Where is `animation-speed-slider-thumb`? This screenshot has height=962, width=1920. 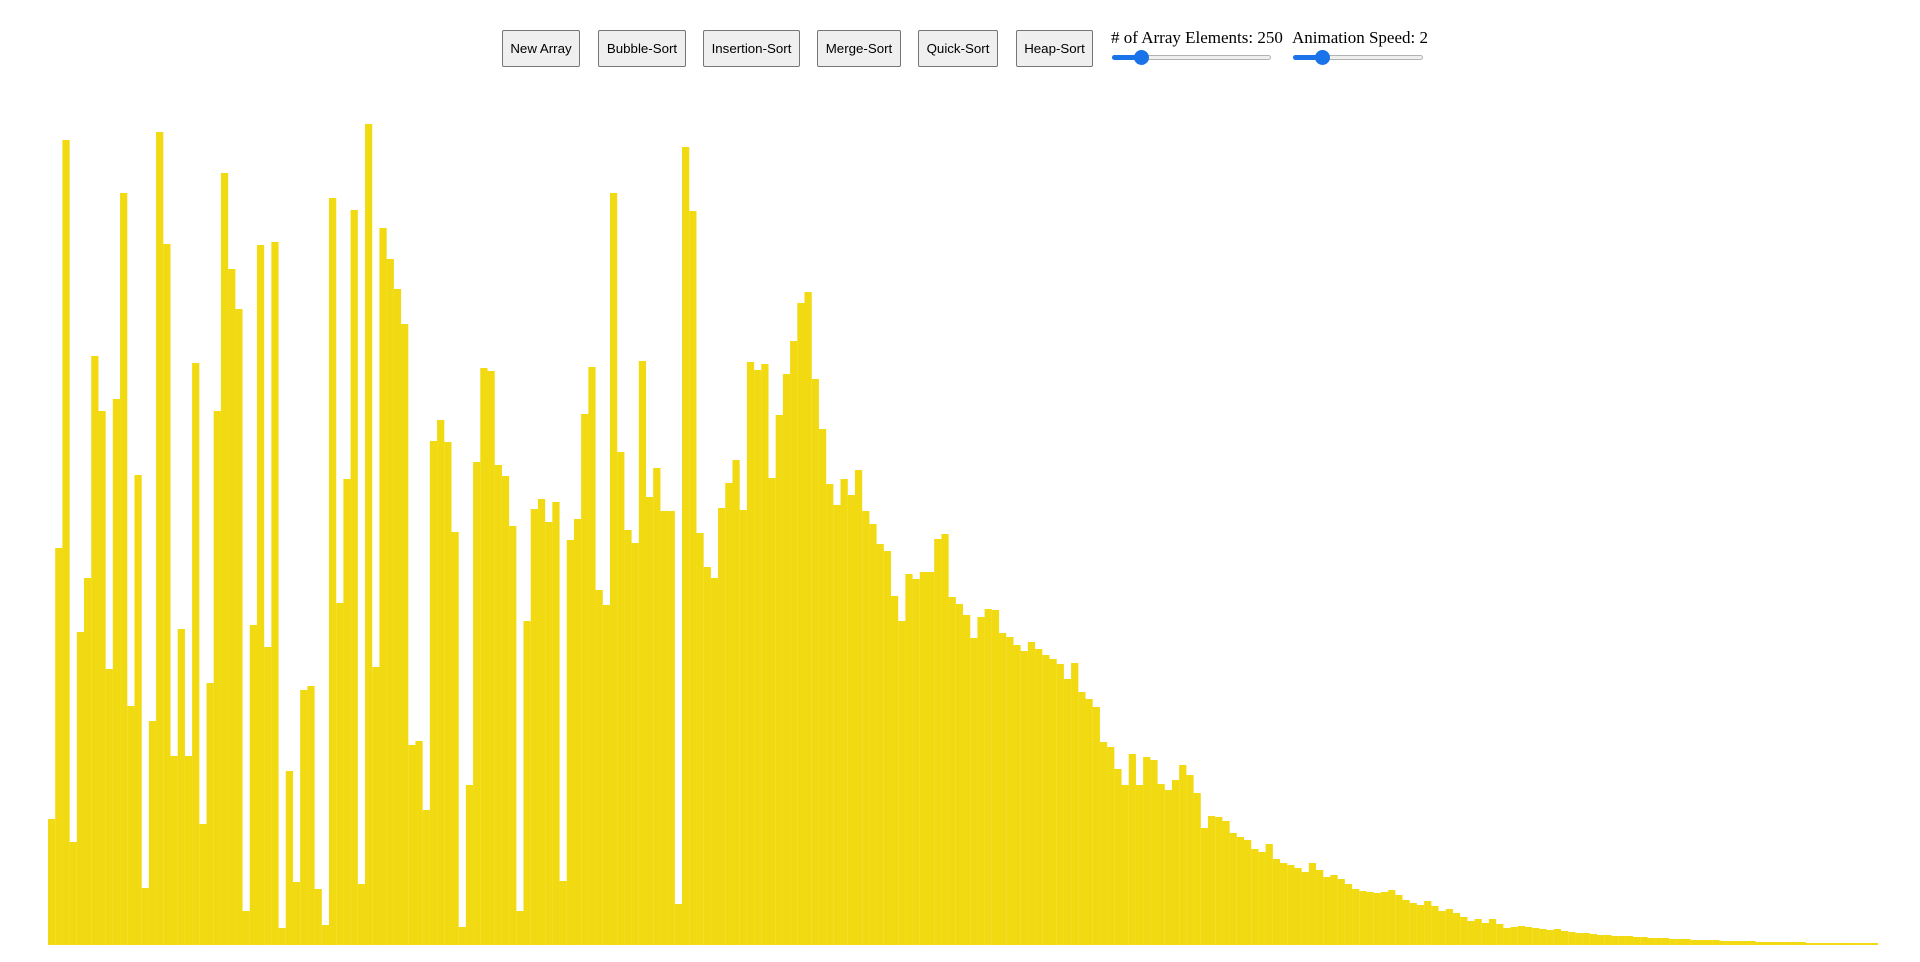 animation-speed-slider-thumb is located at coordinates (1322, 57).